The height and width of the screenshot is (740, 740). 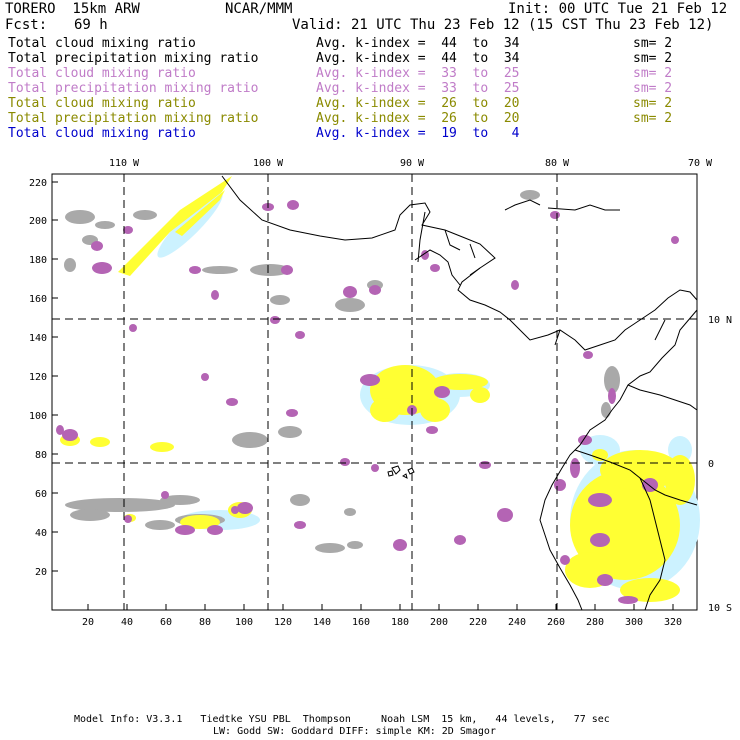 I want to click on x-tick-label: 220, so click(x=478, y=622).